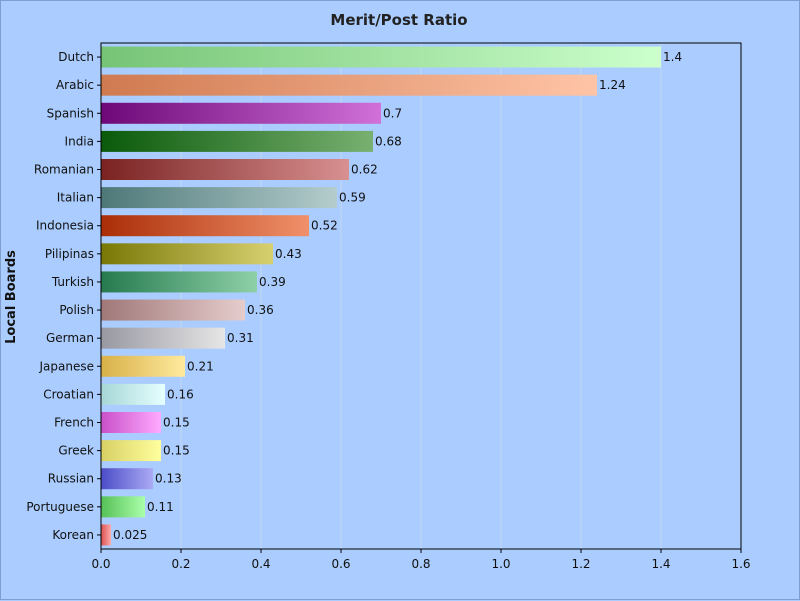  What do you see at coordinates (123, 507) in the screenshot?
I see `bar-portuguese` at bounding box center [123, 507].